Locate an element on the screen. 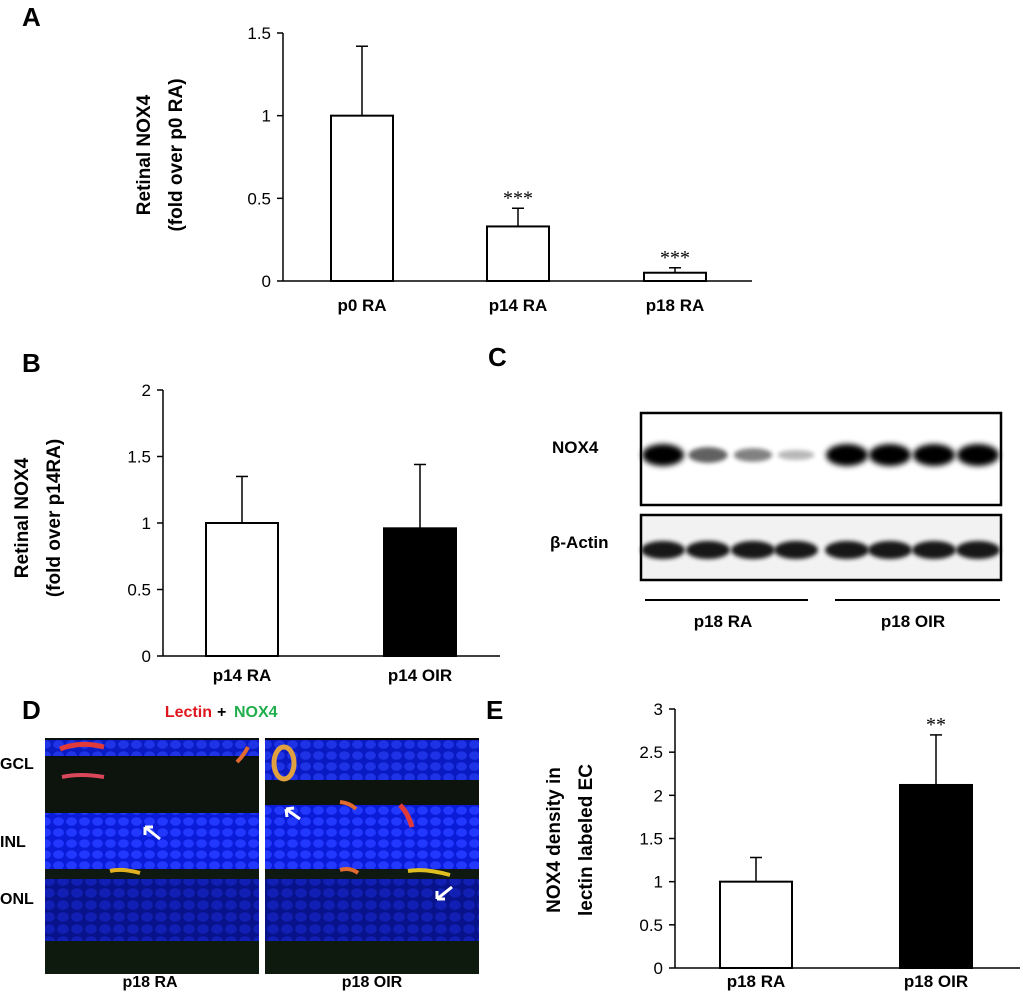  chart-e-ytick-label: 3 is located at coordinates (658, 709).